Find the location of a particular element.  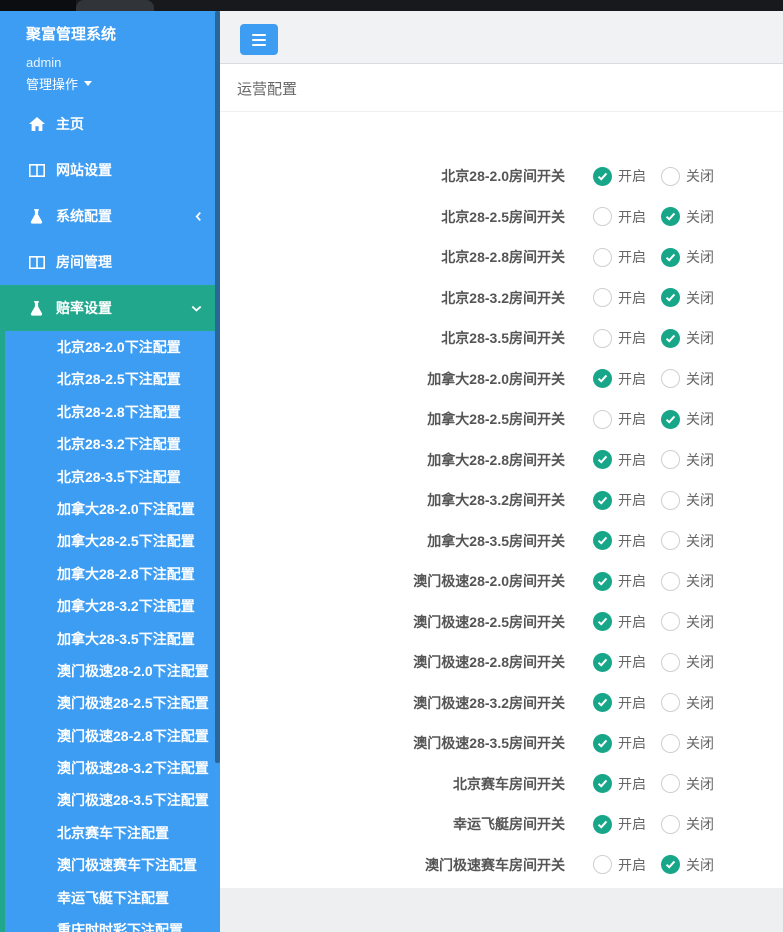

home-icon is located at coordinates (36, 124).